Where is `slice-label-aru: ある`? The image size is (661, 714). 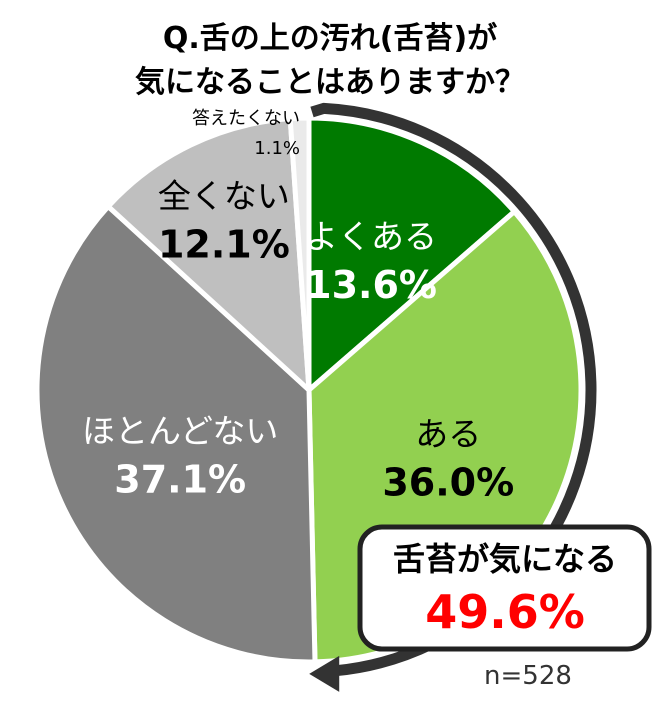
slice-label-aru: ある is located at coordinates (448, 434).